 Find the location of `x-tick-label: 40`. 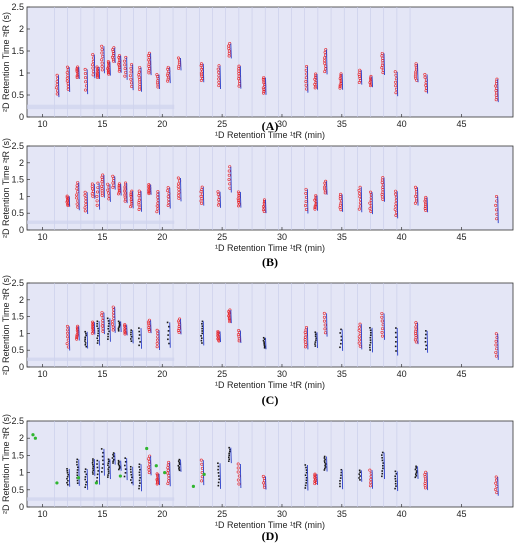

x-tick-label: 40 is located at coordinates (402, 374).